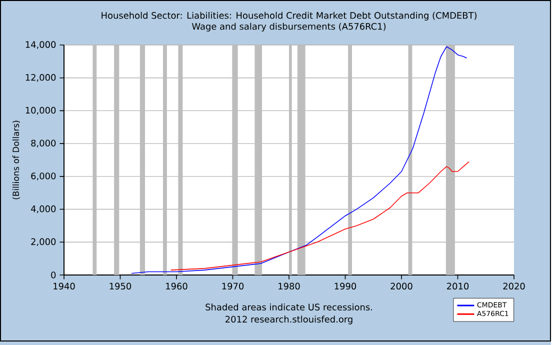 The width and height of the screenshot is (559, 345). What do you see at coordinates (345, 286) in the screenshot?
I see `x-tick-label: 1990` at bounding box center [345, 286].